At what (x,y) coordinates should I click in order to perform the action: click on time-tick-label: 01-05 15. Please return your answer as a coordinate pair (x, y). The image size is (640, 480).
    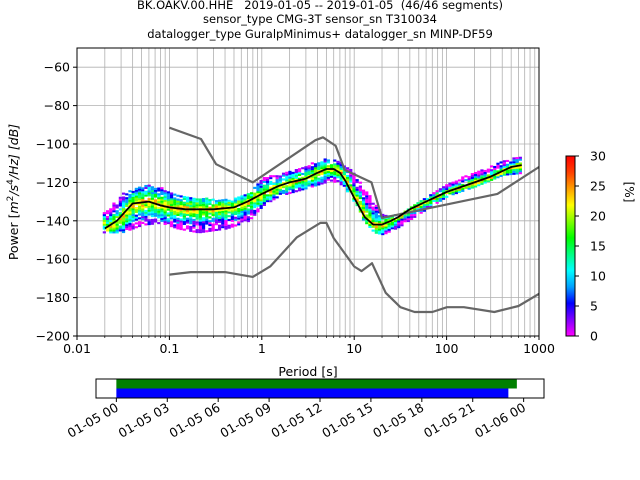
    Looking at the image, I should click on (347, 420).